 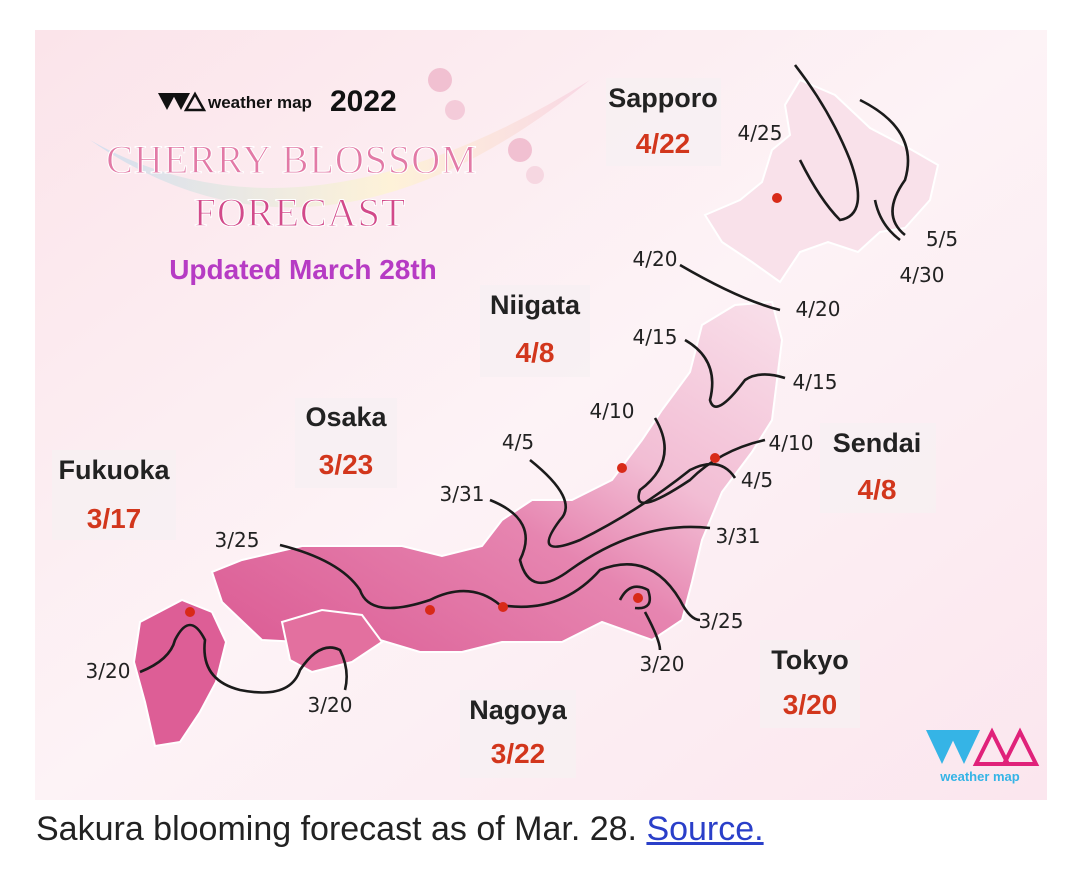 I want to click on svg-text: 4/22, so click(x=663, y=143).